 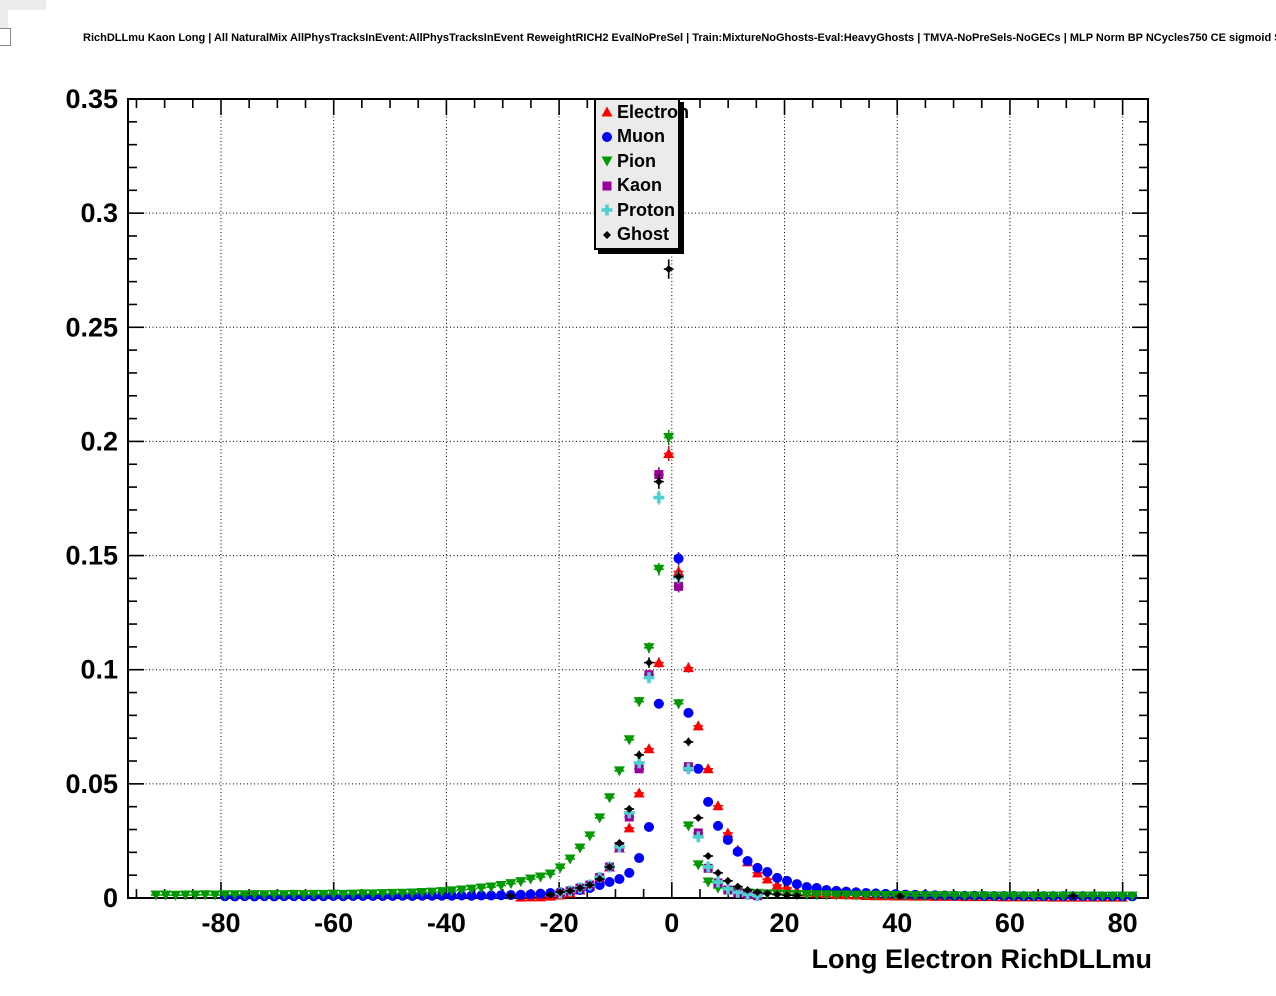 What do you see at coordinates (607, 161) in the screenshot?
I see `pion-marker-icon` at bounding box center [607, 161].